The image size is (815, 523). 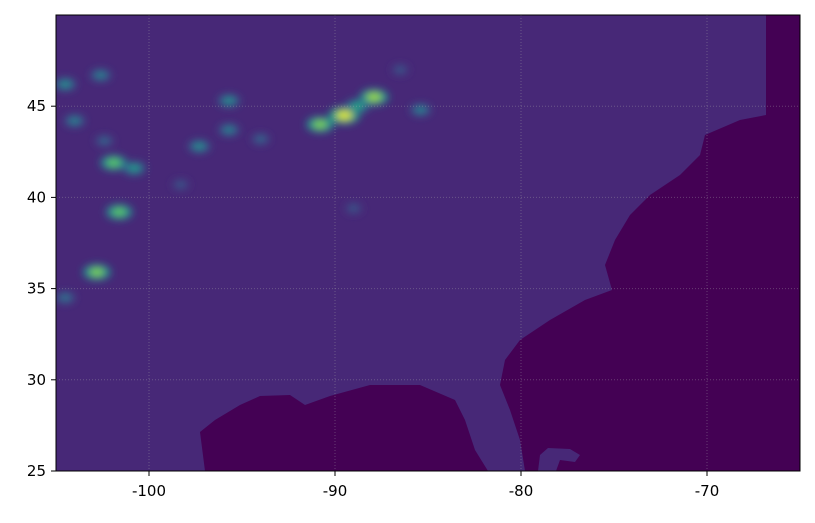 What do you see at coordinates (335, 491) in the screenshot?
I see `x-tick-label: -90` at bounding box center [335, 491].